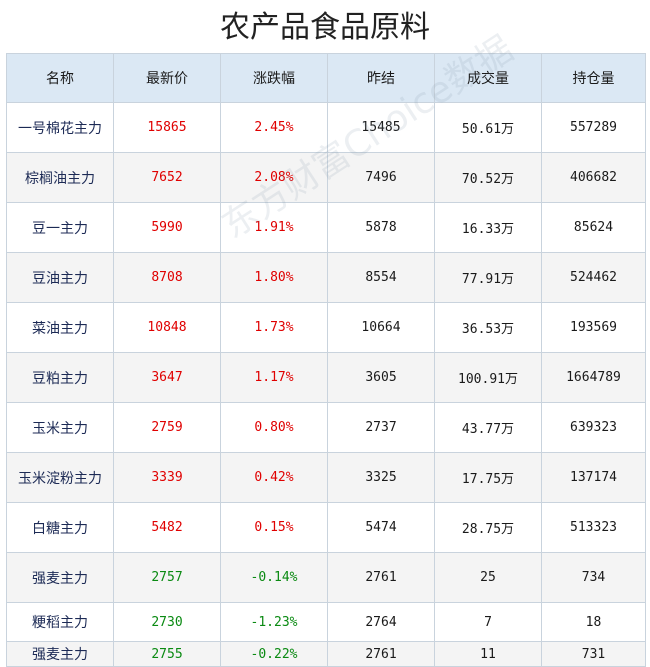 This screenshot has height=667, width=650. I want to click on prev-settle: 8554, so click(381, 277).